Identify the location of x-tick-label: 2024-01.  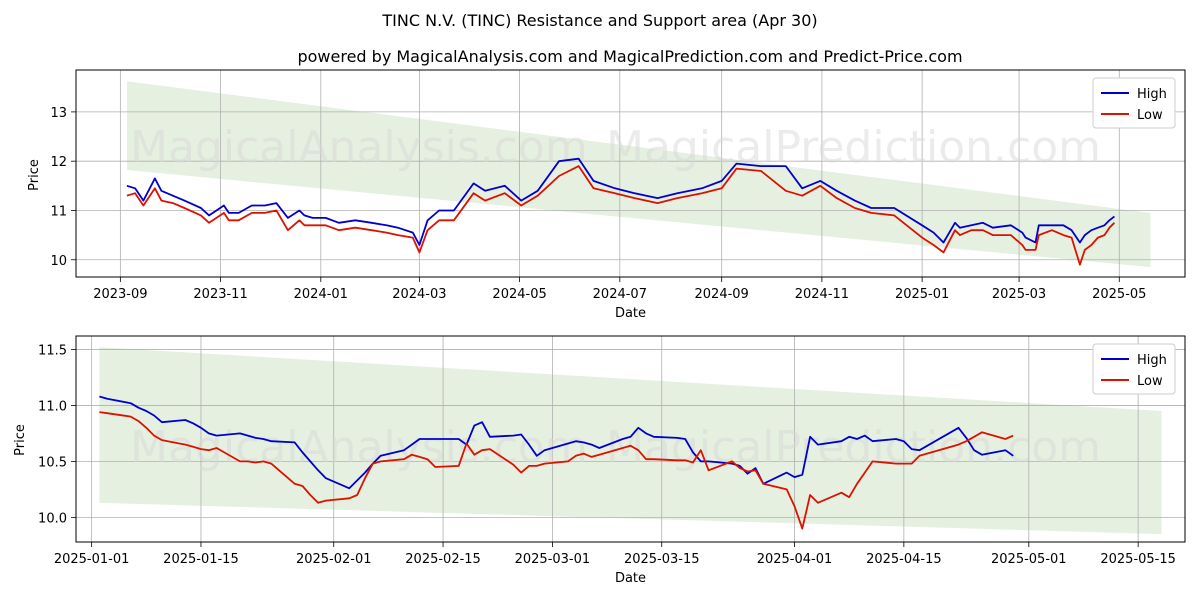
(321, 294).